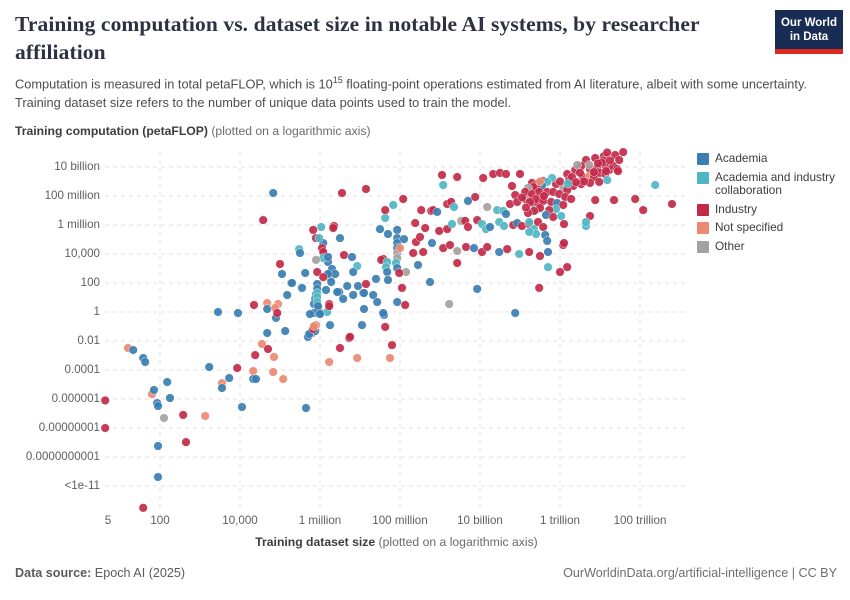 The width and height of the screenshot is (850, 600). I want to click on legend-item-not-specified: Not specified, so click(773, 228).